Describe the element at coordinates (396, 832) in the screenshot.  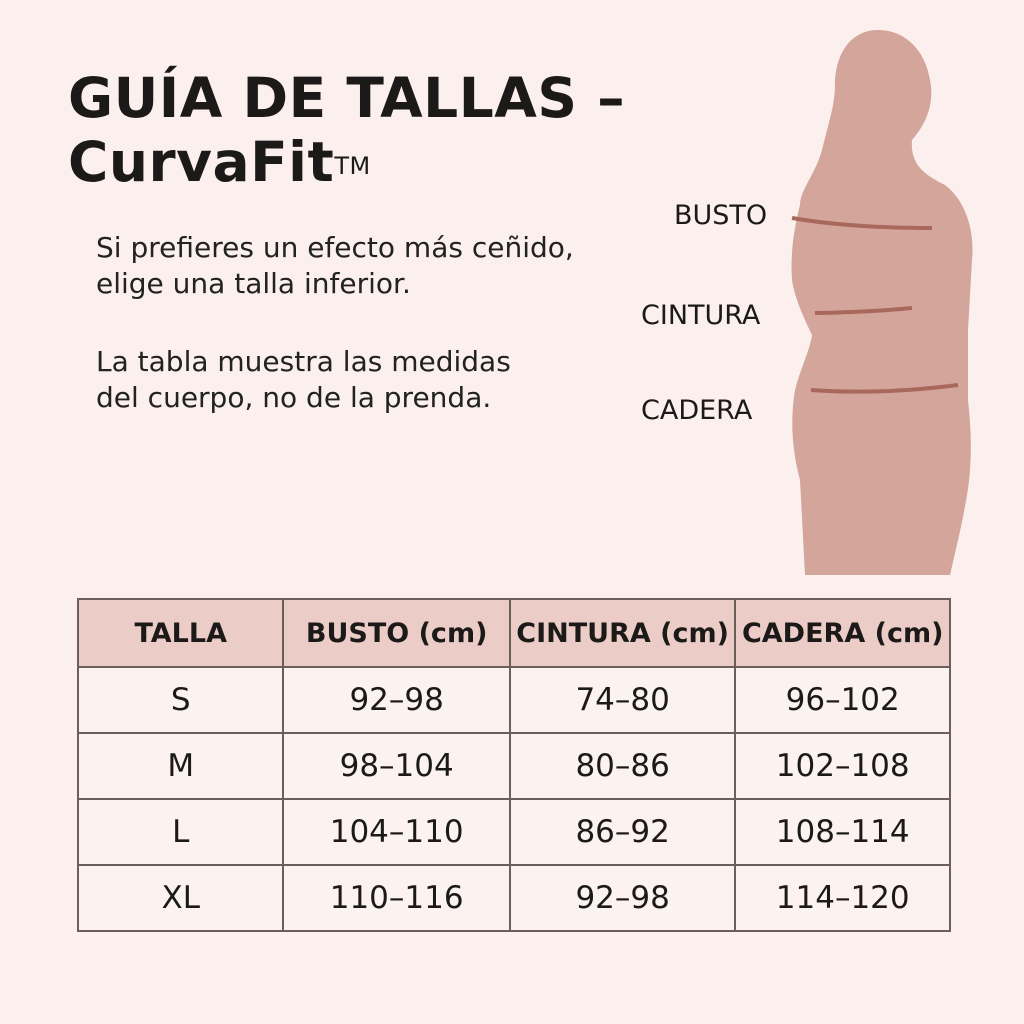
I see `cell-bust: 104–110` at that location.